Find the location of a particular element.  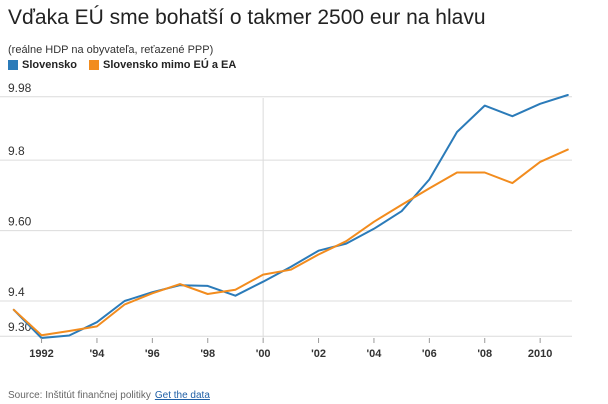

y-tick-label: 9.60 is located at coordinates (20, 222).